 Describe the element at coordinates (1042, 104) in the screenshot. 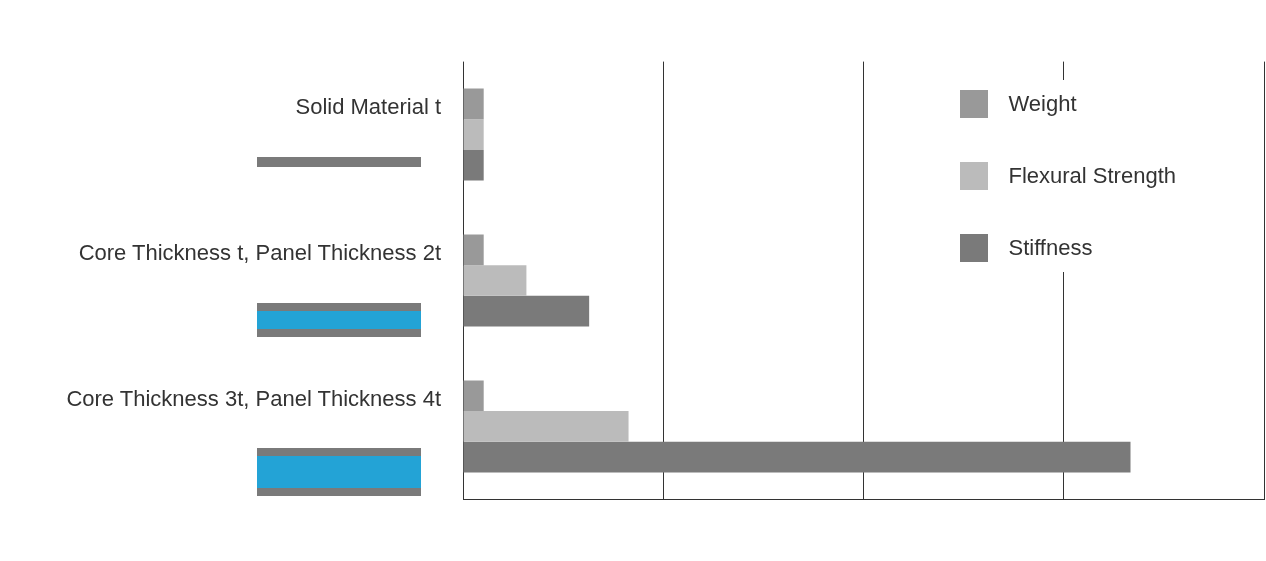

I see `legend-label: Weight` at that location.